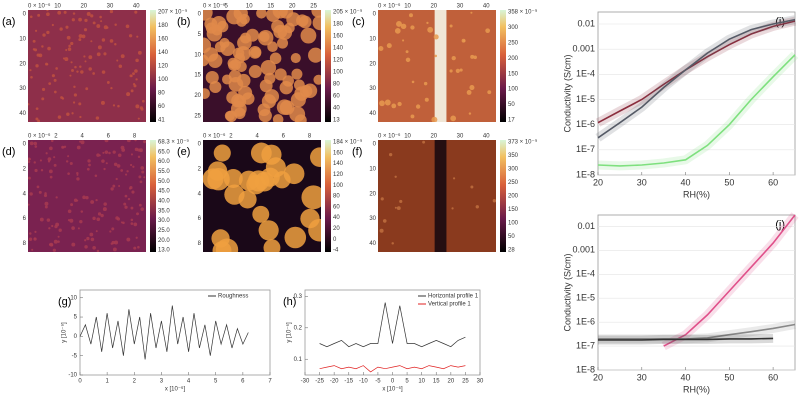  Describe the element at coordinates (372, 89) in the screenshot. I see `image-y-tick: 30` at that location.